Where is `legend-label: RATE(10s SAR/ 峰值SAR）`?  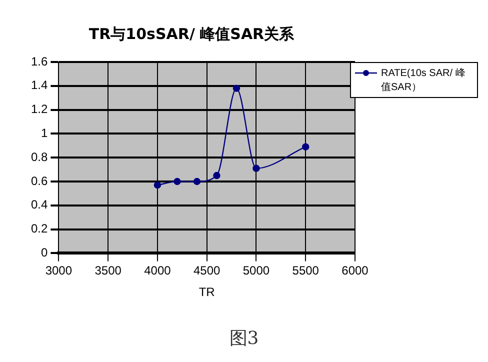
legend-label: RATE(10s SAR/ 峰值SAR） is located at coordinates (423, 80).